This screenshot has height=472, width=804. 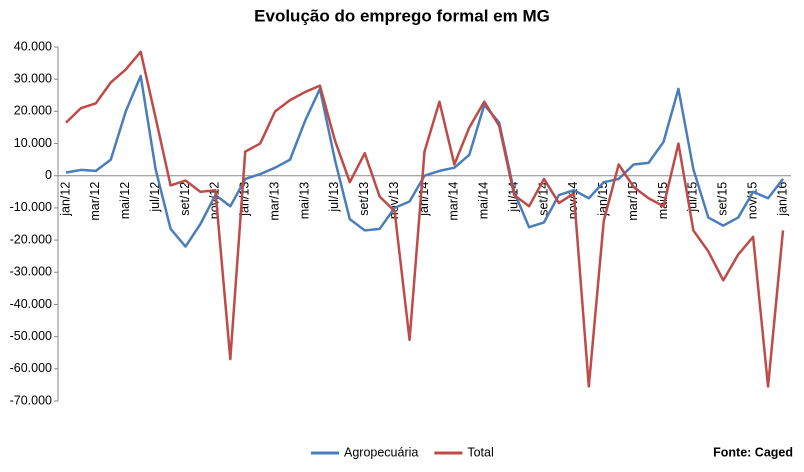 What do you see at coordinates (484, 201) in the screenshot?
I see `x-tick-label: mai/14` at bounding box center [484, 201].